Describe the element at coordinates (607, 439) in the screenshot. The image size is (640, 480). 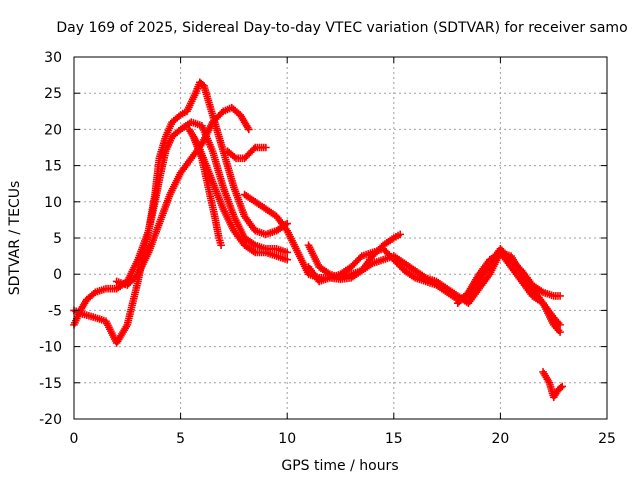
I see `x-tick-label: 25` at that location.